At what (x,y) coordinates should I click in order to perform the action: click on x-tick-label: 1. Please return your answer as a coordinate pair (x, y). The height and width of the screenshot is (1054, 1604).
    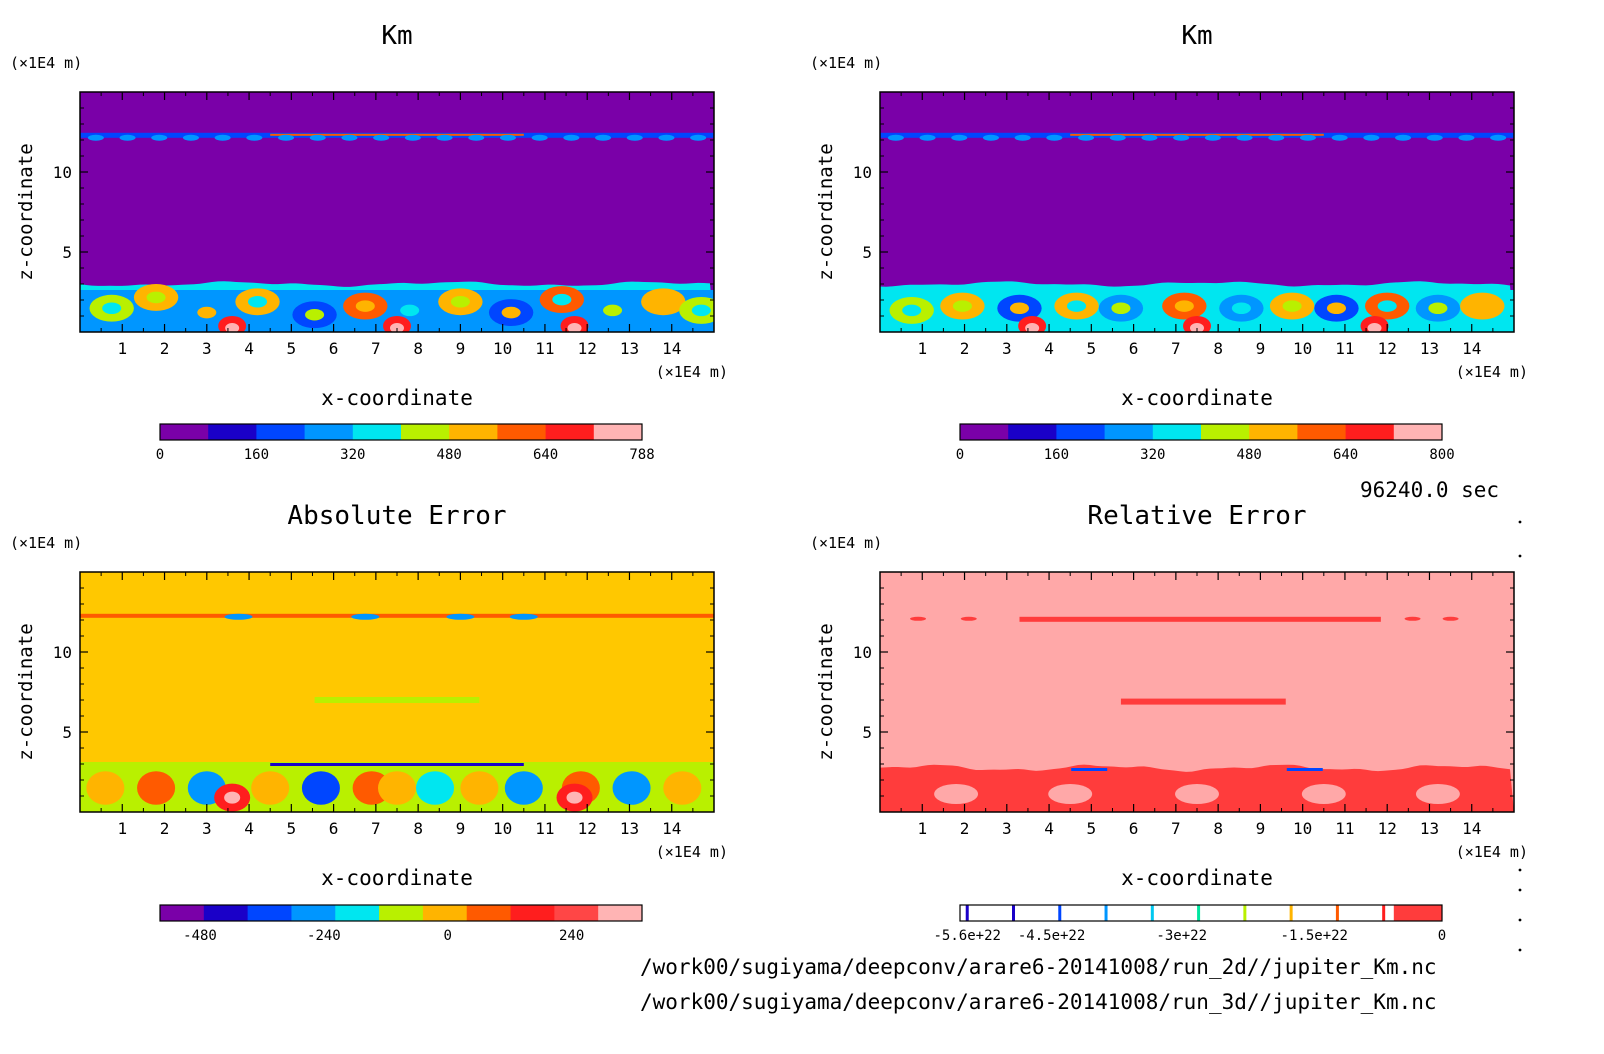
    Looking at the image, I should click on (122, 348).